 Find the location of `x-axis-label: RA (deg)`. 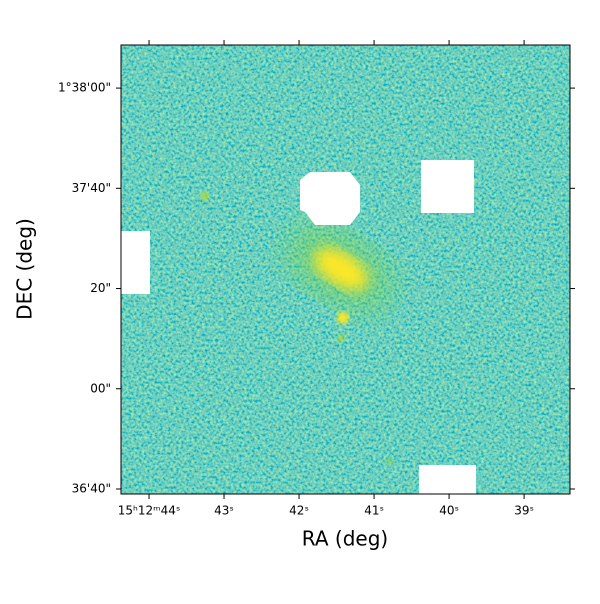

x-axis-label: RA (deg) is located at coordinates (345, 539).